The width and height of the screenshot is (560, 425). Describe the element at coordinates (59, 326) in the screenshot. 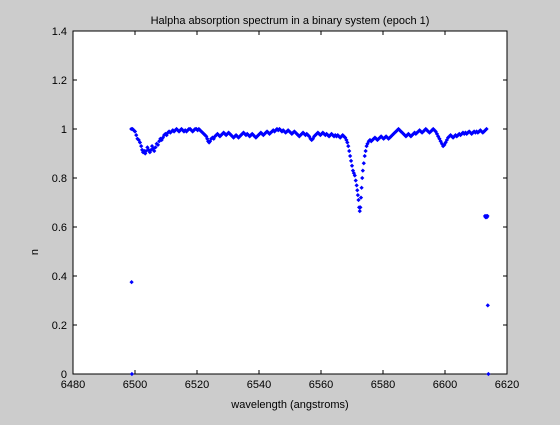

I see `y-tick-label: 0.2` at that location.